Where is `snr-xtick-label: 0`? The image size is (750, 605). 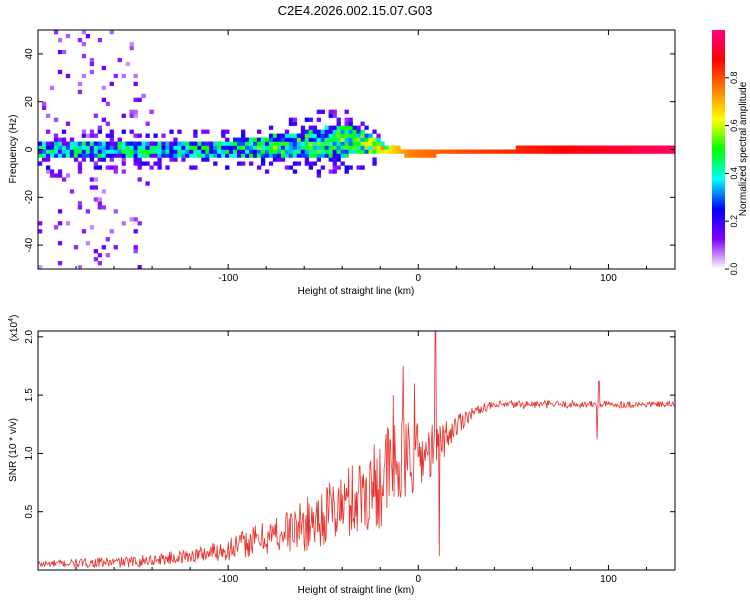 snr-xtick-label: 0 is located at coordinates (419, 579).